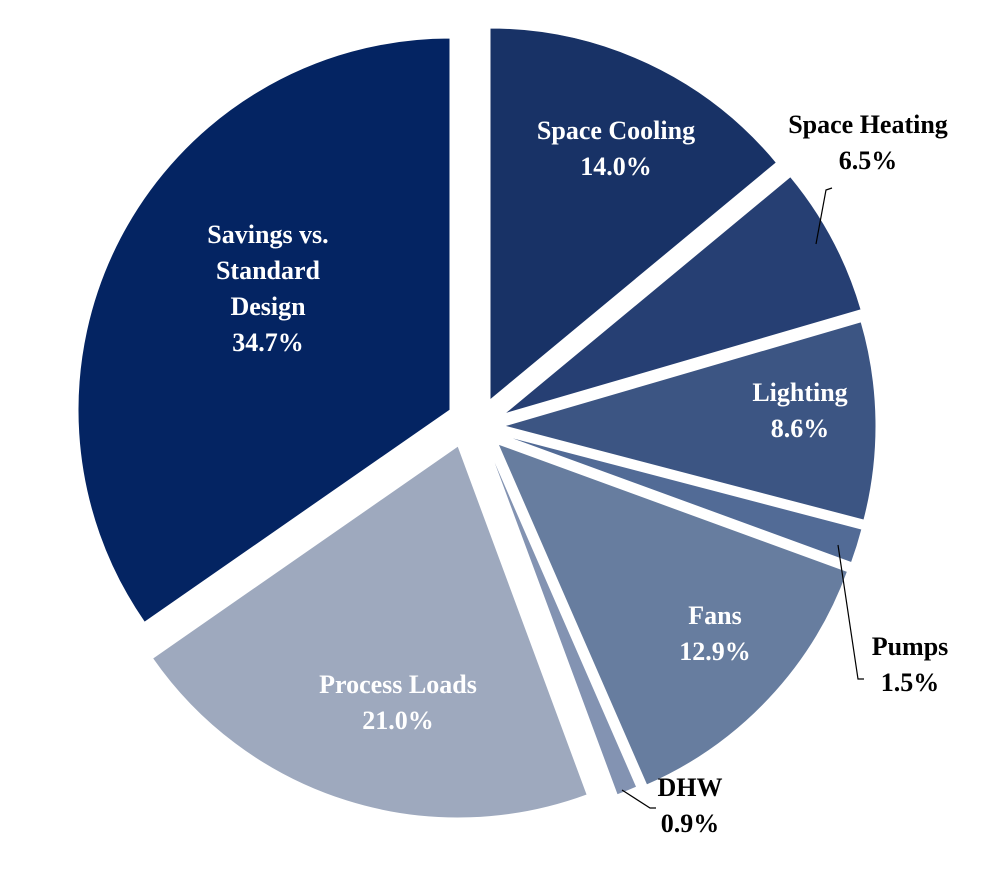  Describe the element at coordinates (799, 410) in the screenshot. I see `data-label-lighting: Lighting 8.6%` at that location.